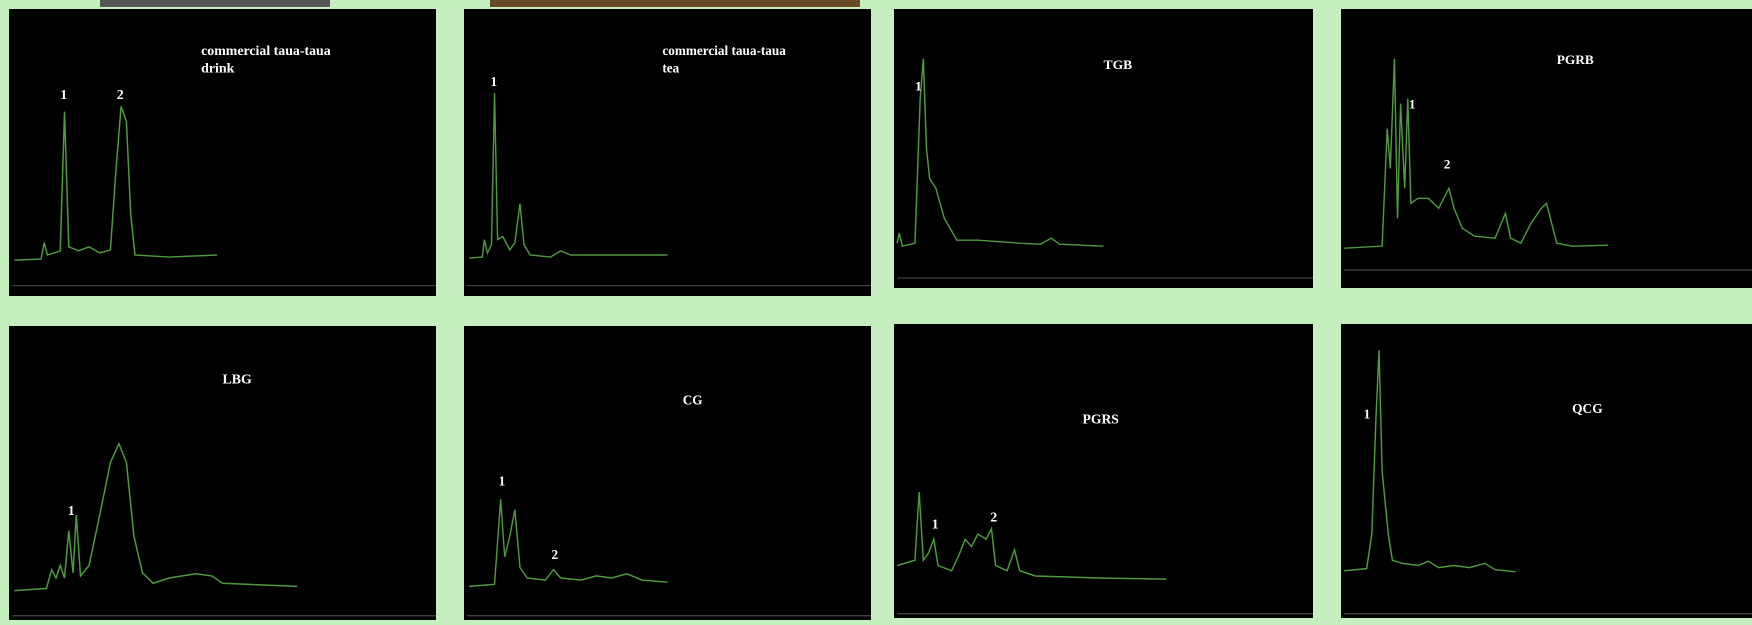 The width and height of the screenshot is (1752, 625). Describe the element at coordinates (238, 379) in the screenshot. I see `panel-title: LBG` at that location.